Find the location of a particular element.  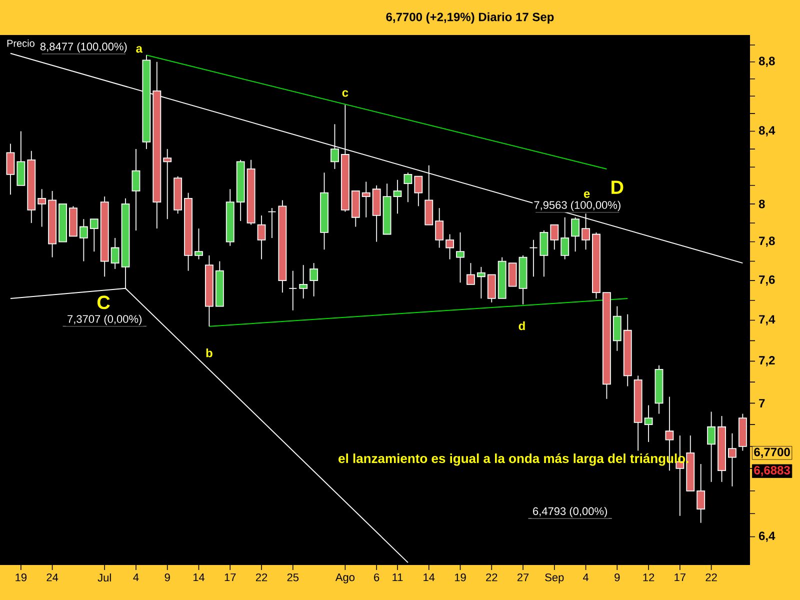

y-tick-label: 7 is located at coordinates (762, 403).